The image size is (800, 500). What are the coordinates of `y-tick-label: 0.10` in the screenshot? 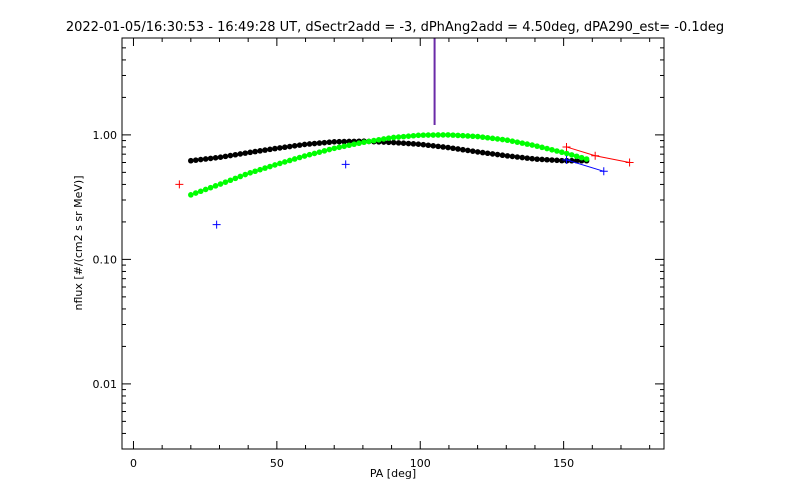 It's located at (105, 259).